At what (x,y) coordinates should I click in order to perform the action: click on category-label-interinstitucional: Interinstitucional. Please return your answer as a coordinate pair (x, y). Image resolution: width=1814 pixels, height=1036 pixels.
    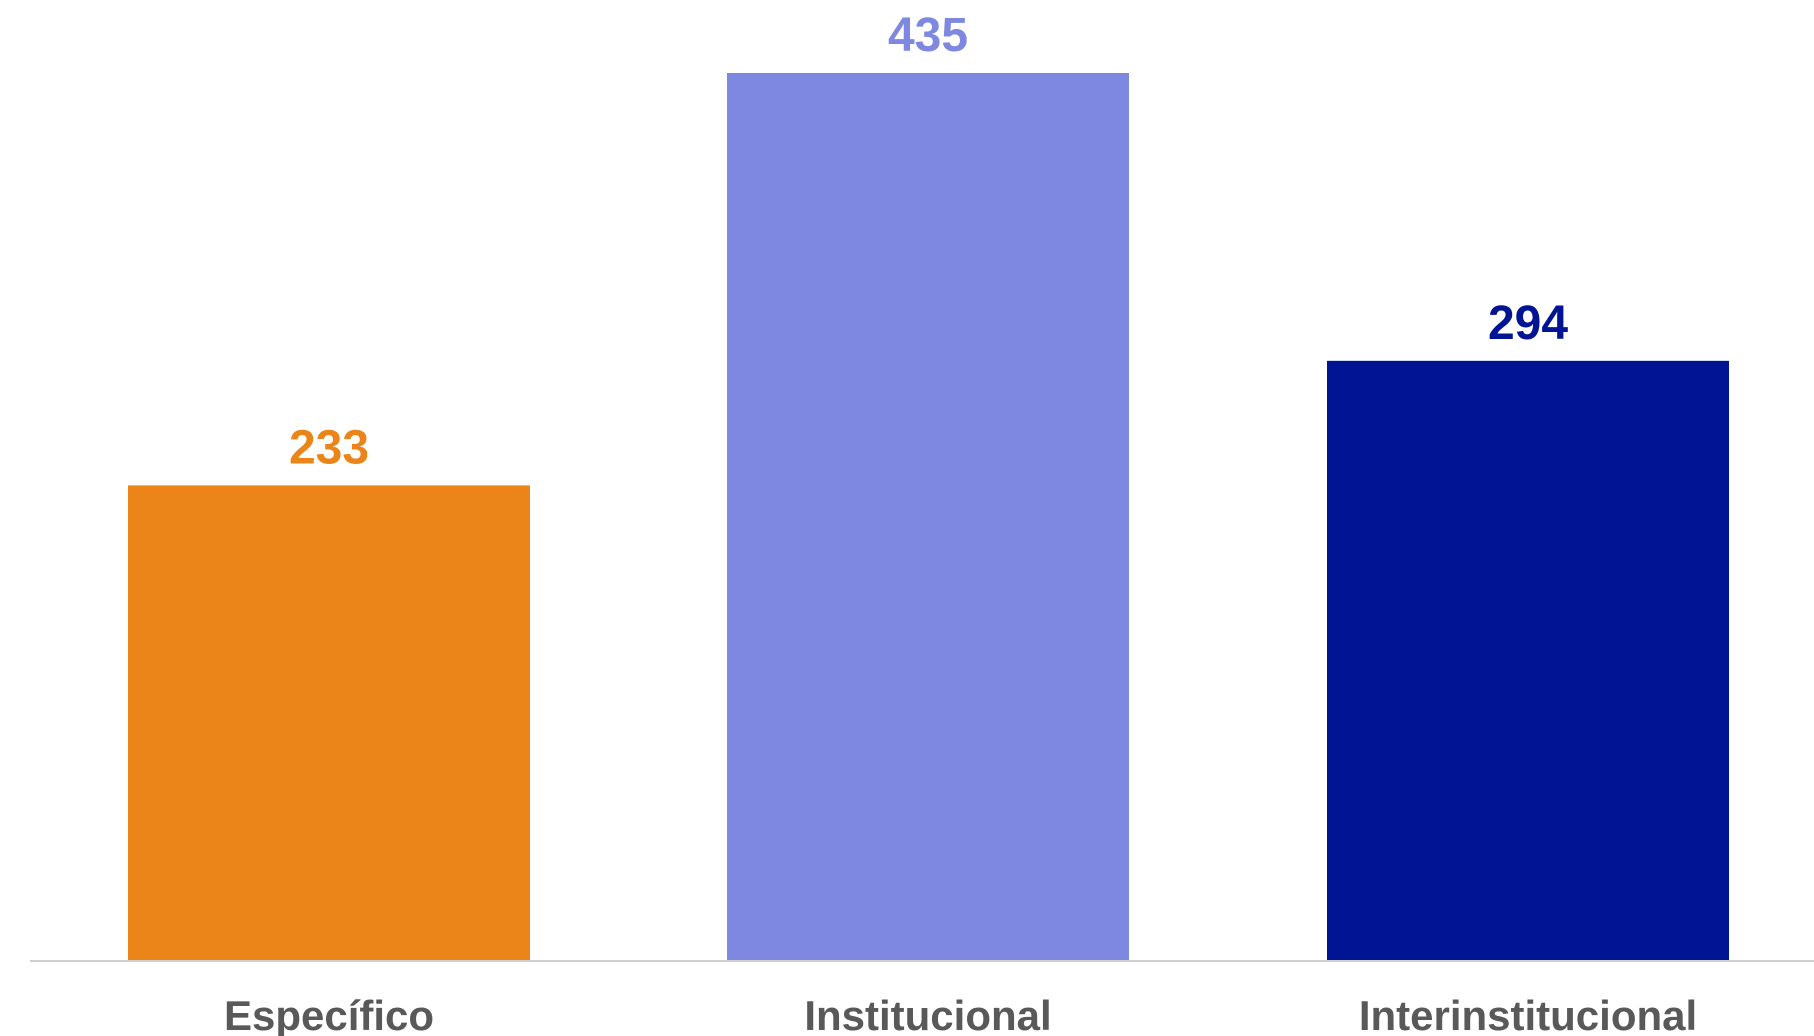
    Looking at the image, I should click on (1528, 1014).